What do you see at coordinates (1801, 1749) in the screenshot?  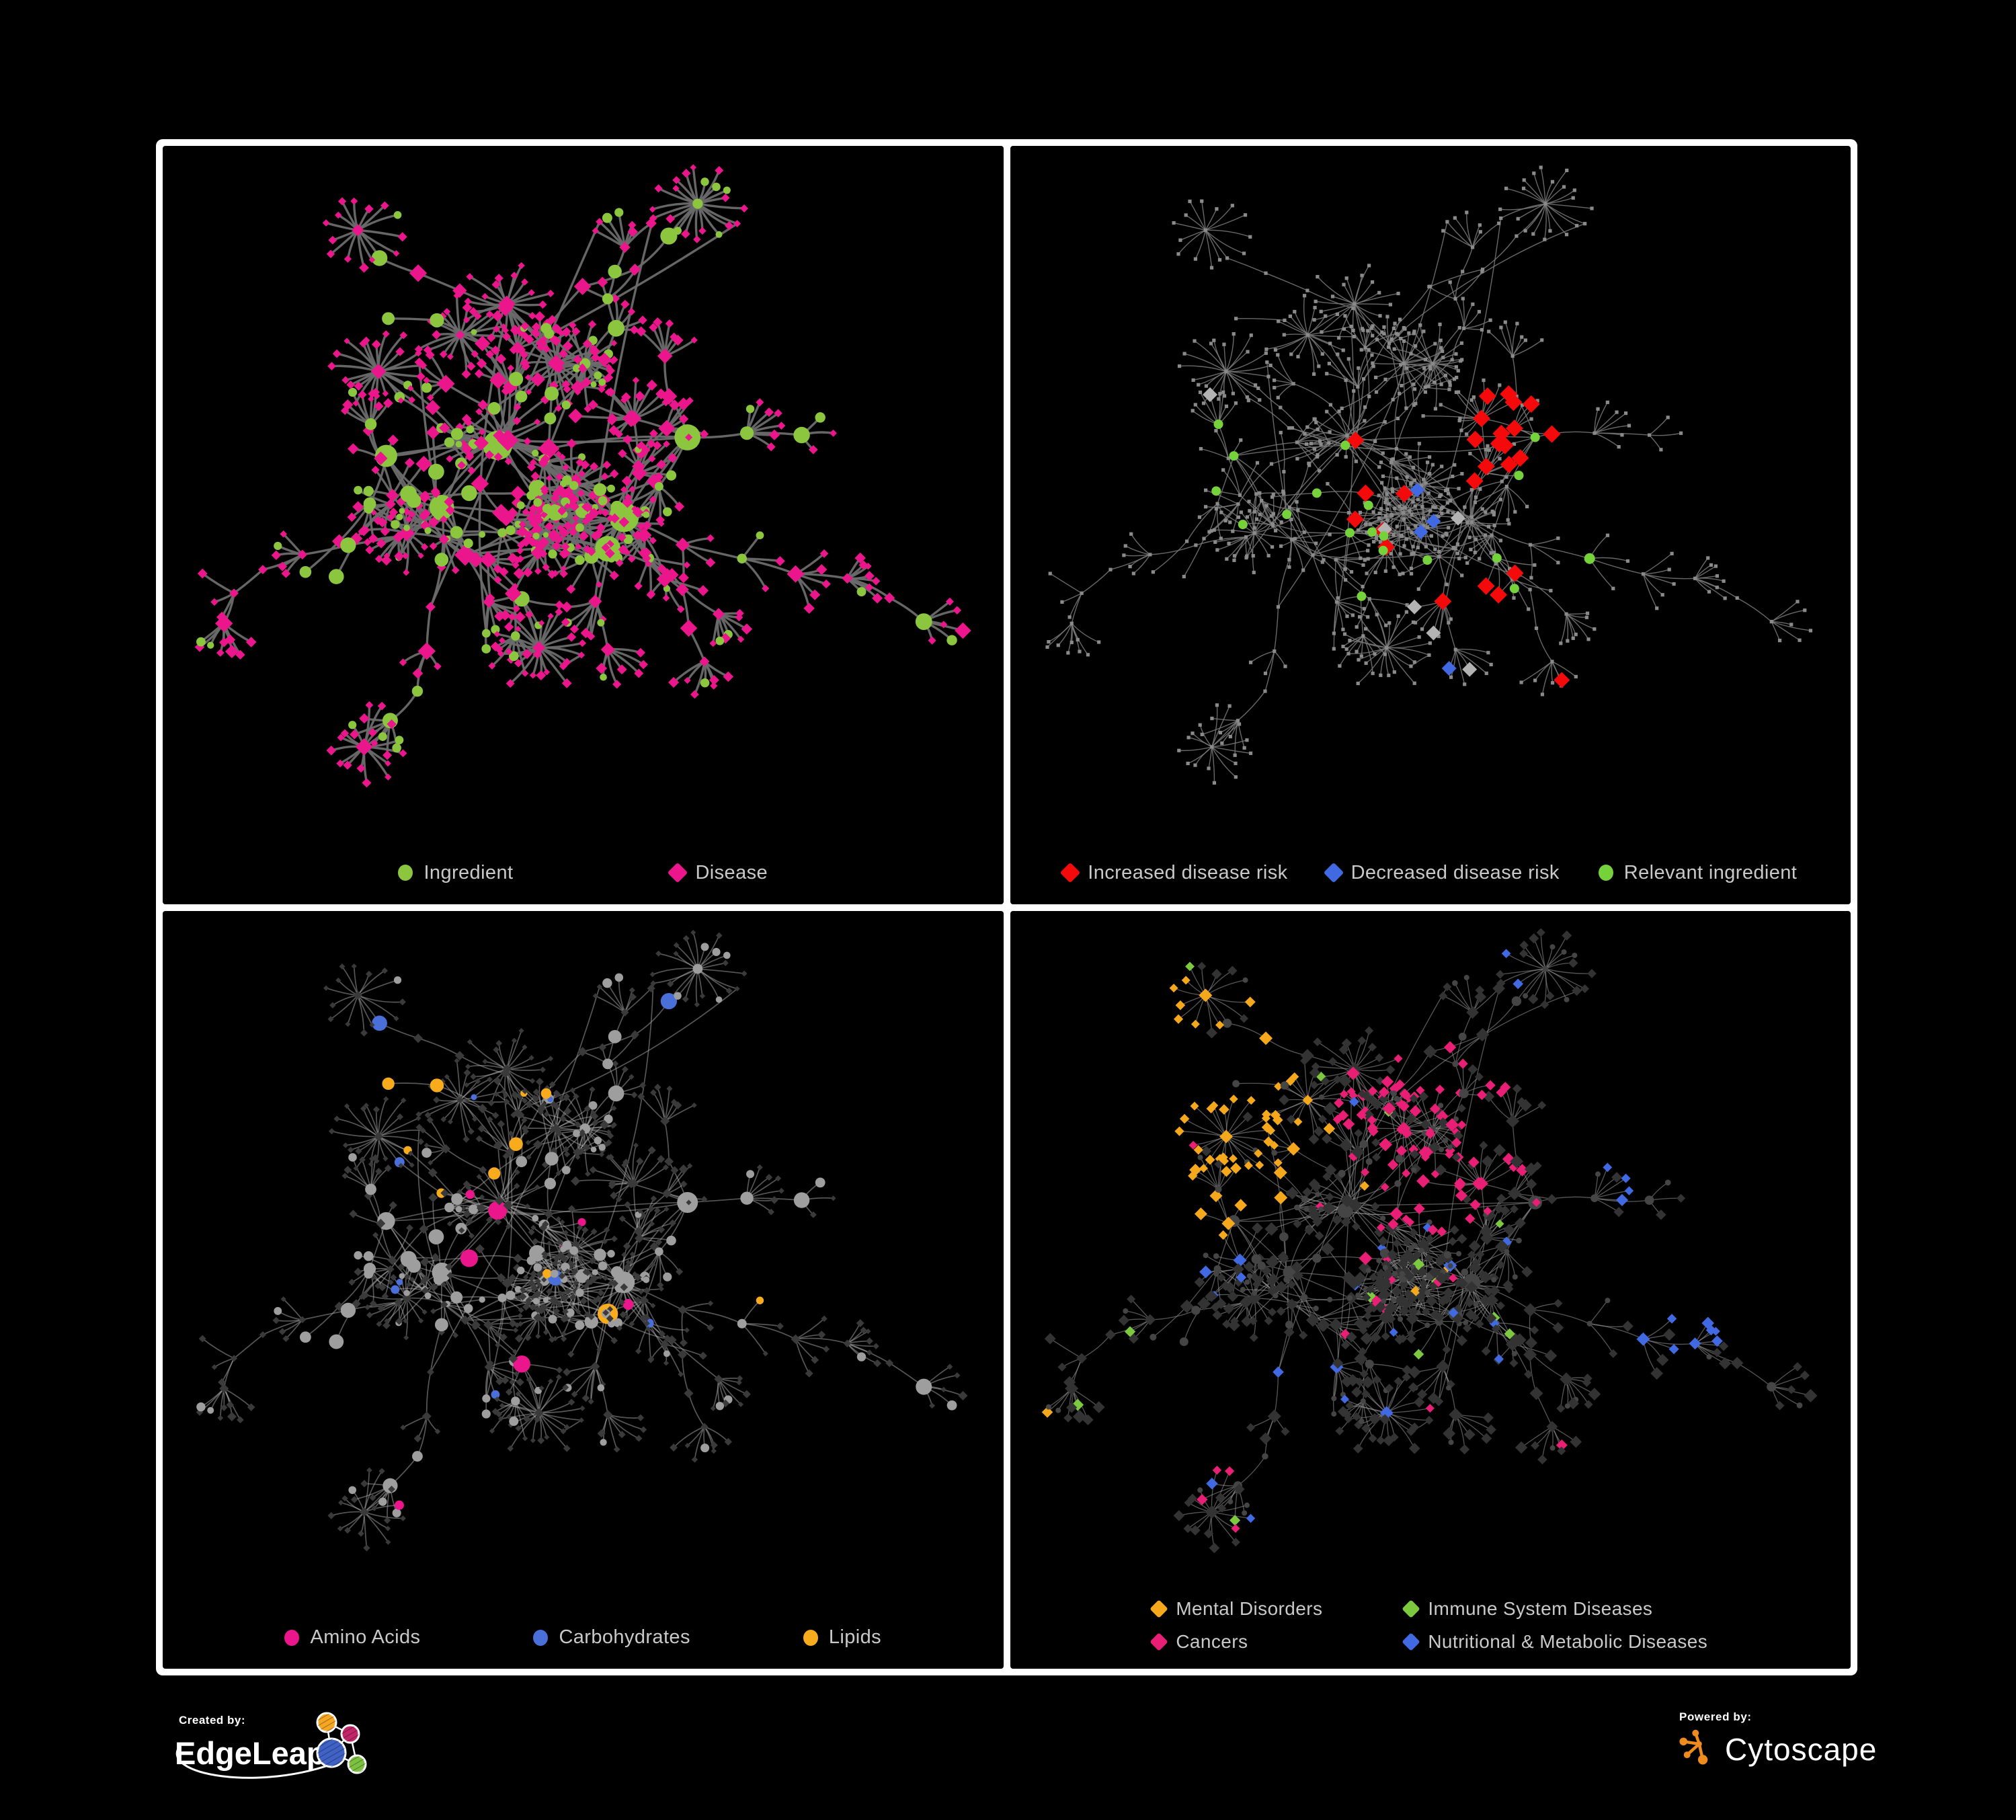 I see `cytoscape-wordmark: Cytoscape` at bounding box center [1801, 1749].